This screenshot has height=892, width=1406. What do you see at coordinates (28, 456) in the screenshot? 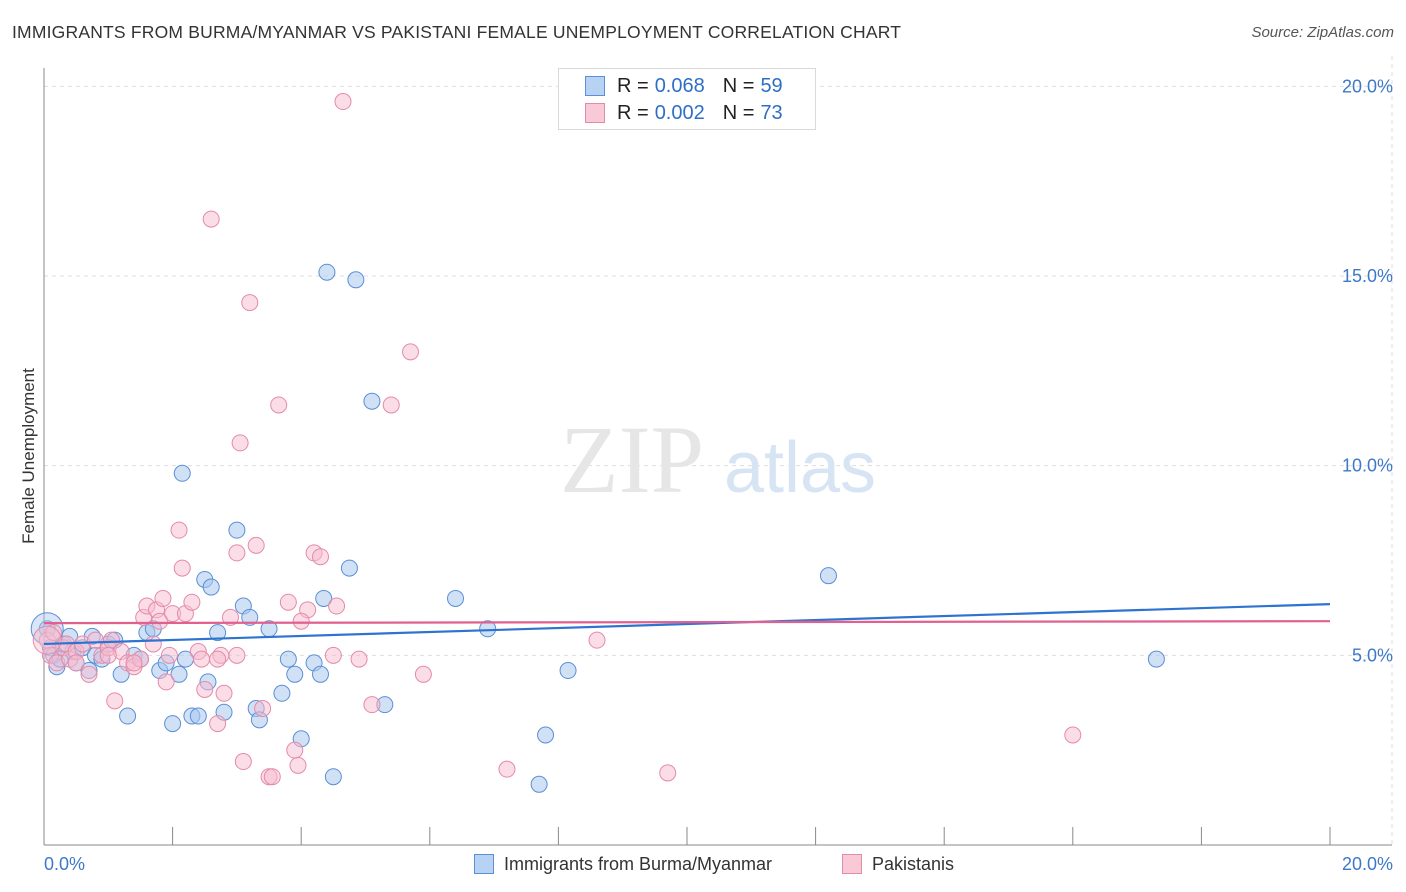
I see `y-axis-title: Female Unemployment` at bounding box center [28, 456].